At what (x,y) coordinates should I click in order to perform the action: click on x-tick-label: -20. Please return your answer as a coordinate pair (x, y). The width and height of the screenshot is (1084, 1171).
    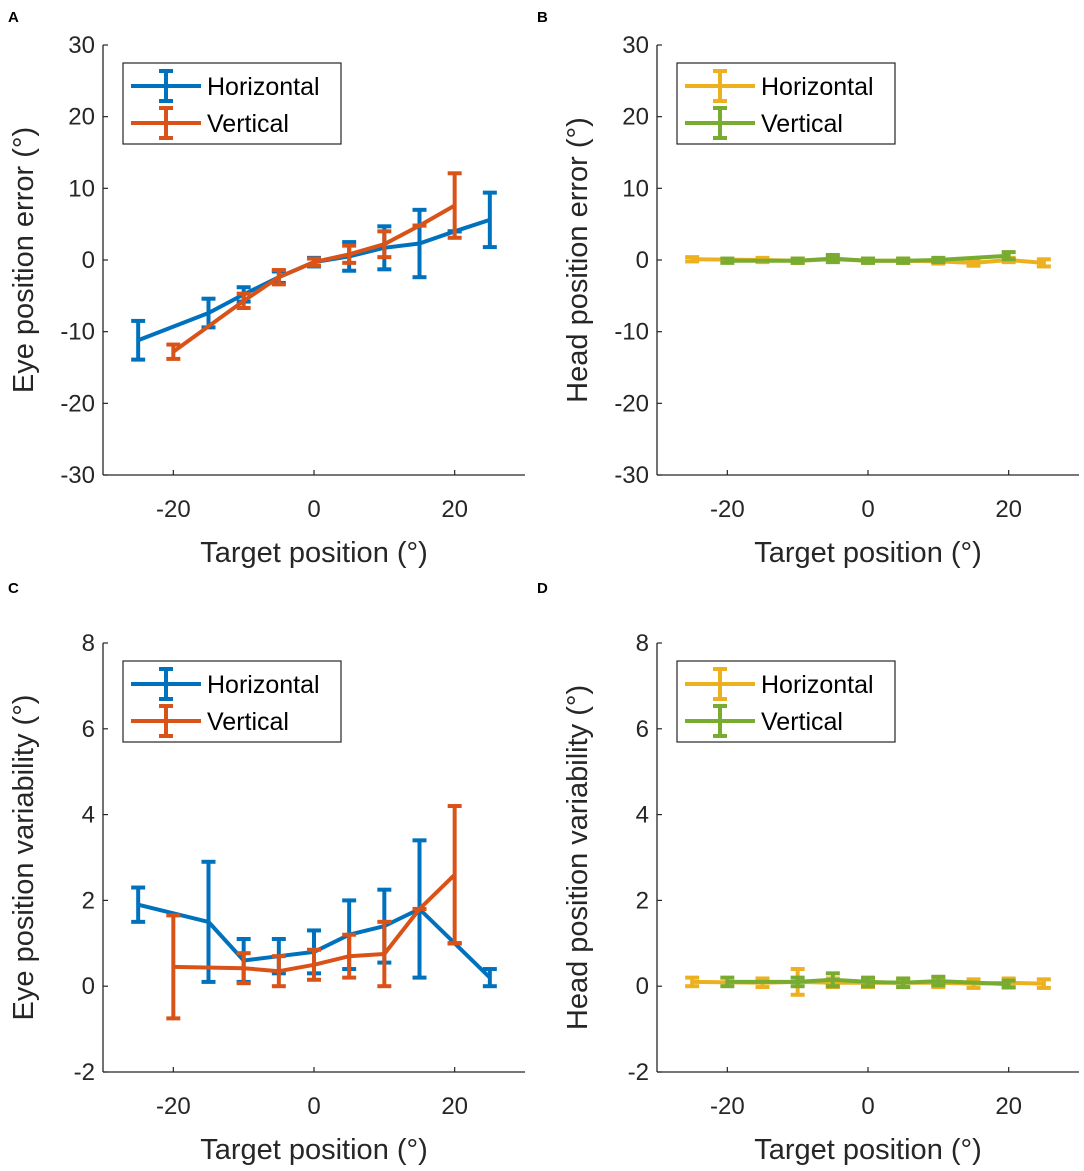
    Looking at the image, I should click on (173, 1106).